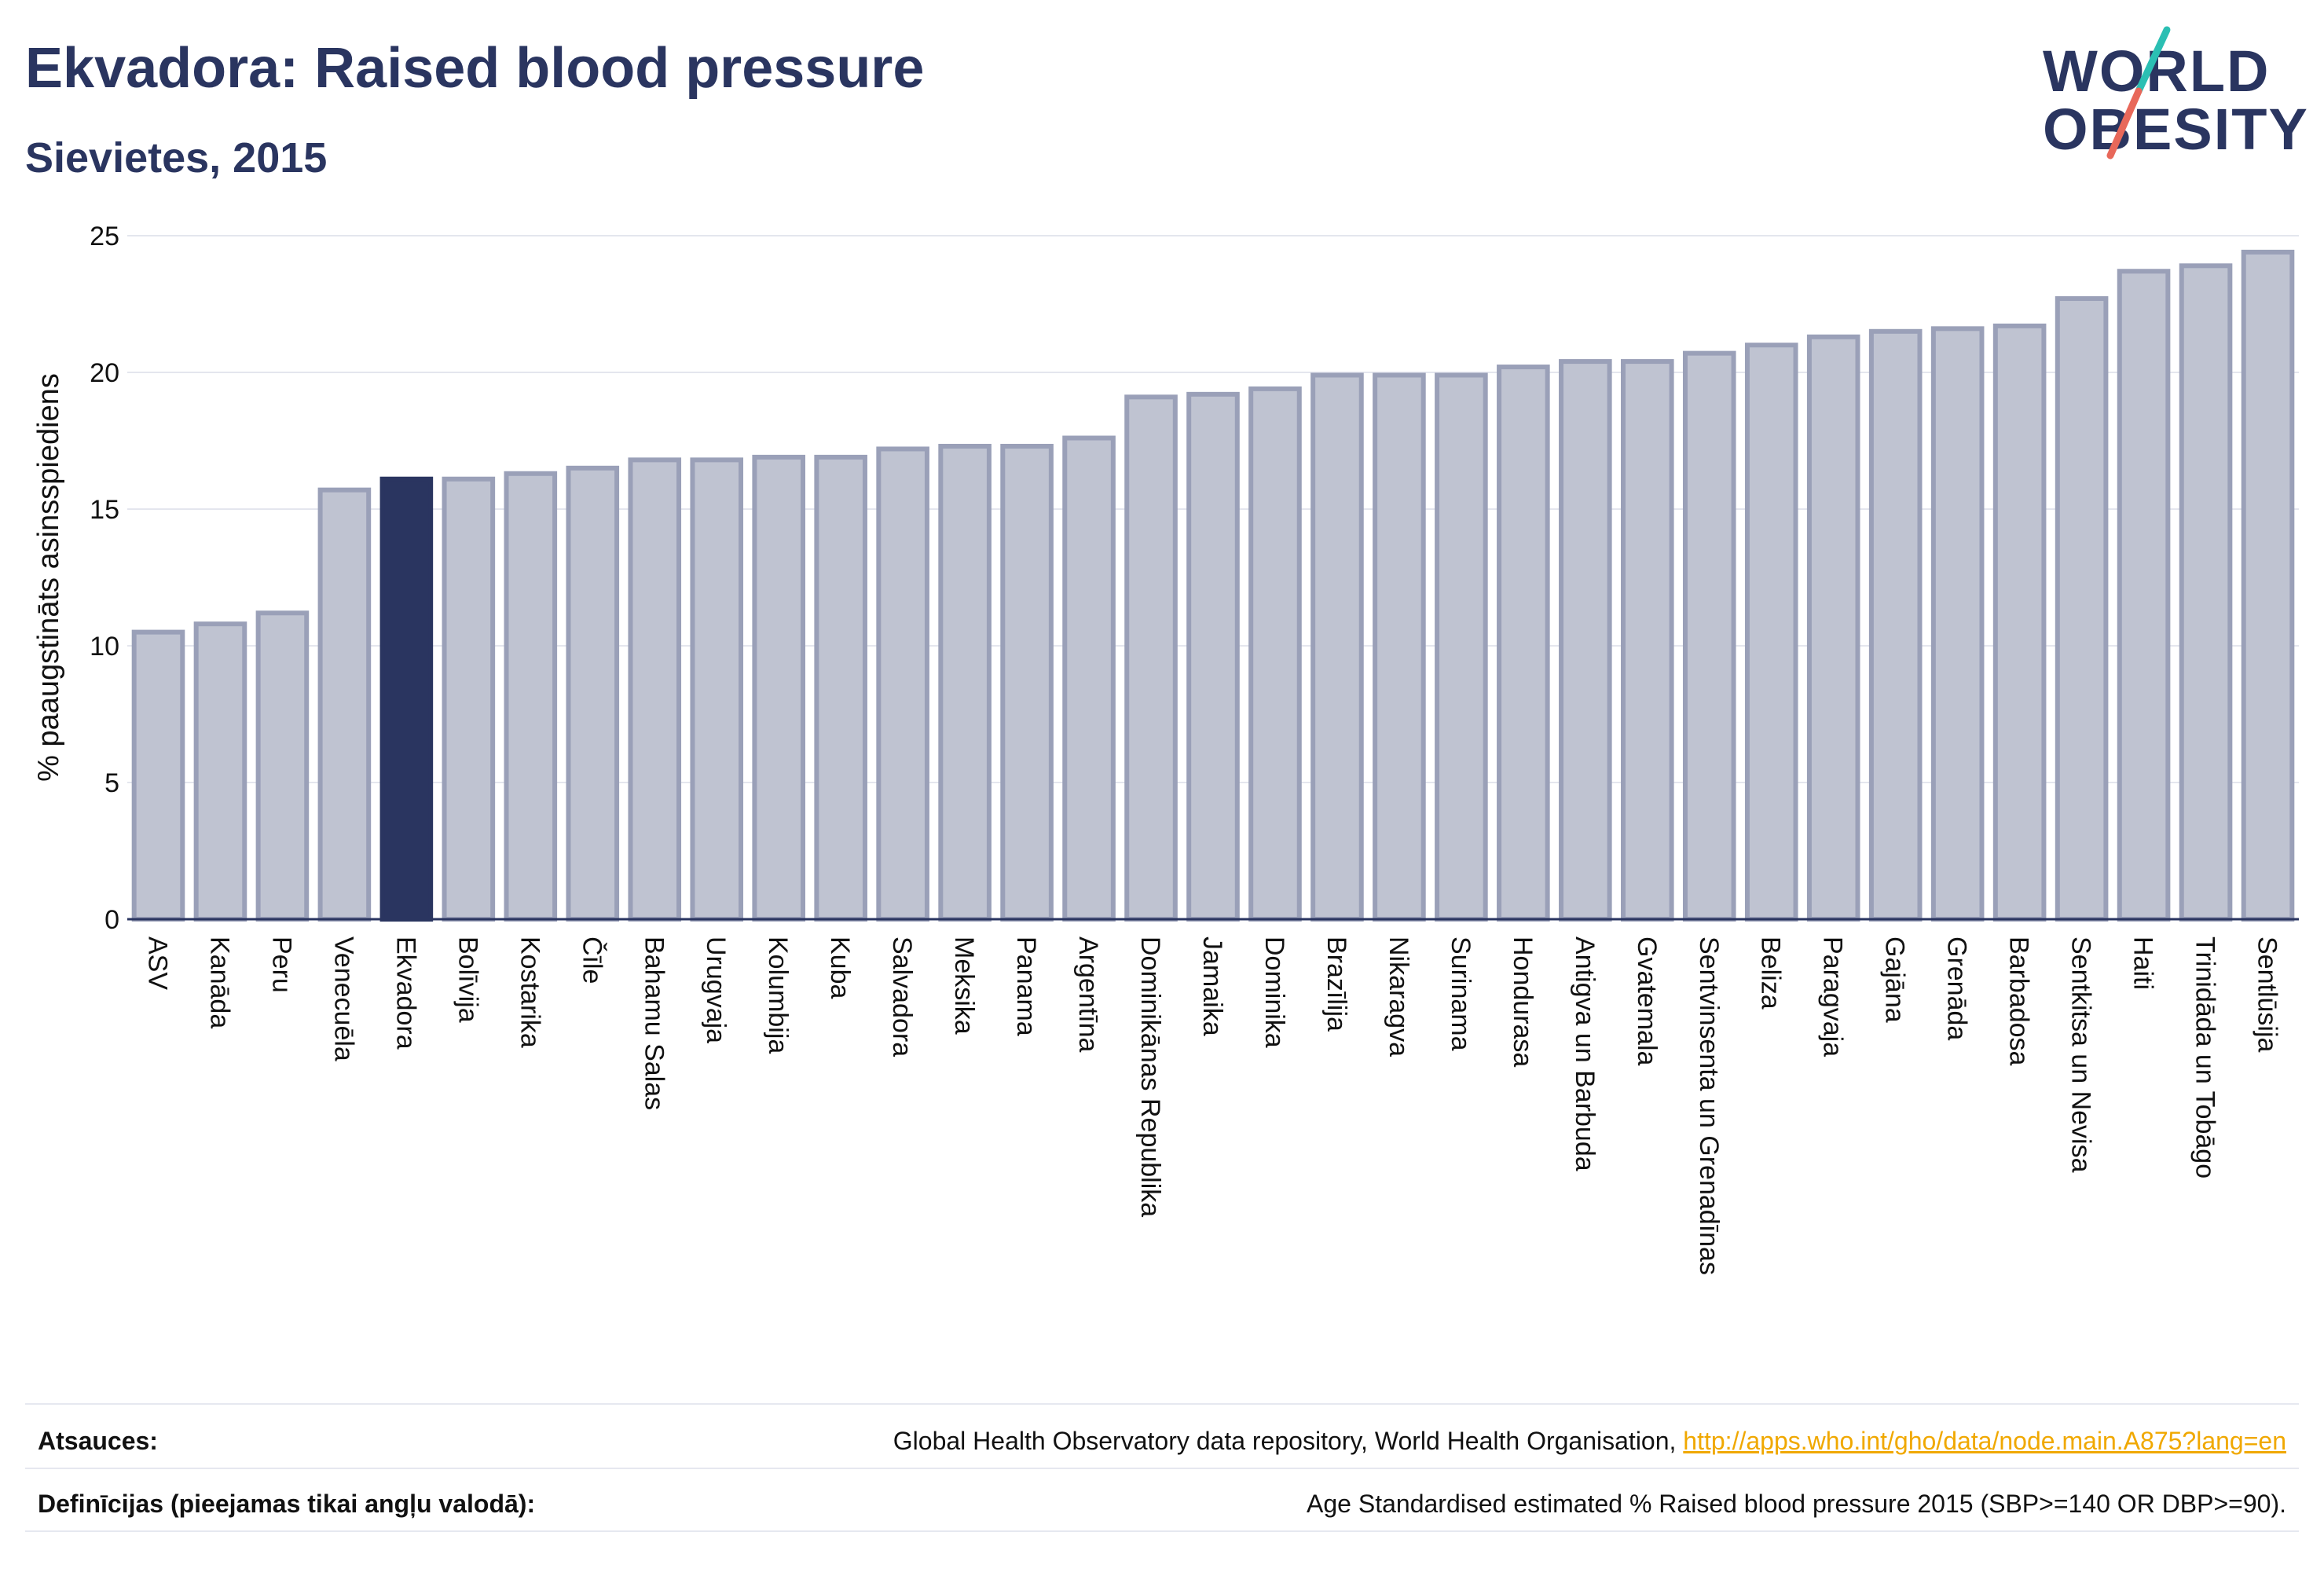 The width and height of the screenshot is (2324, 1576). Describe the element at coordinates (1336, 984) in the screenshot. I see `x-tick-label: Brazīlija` at that location.